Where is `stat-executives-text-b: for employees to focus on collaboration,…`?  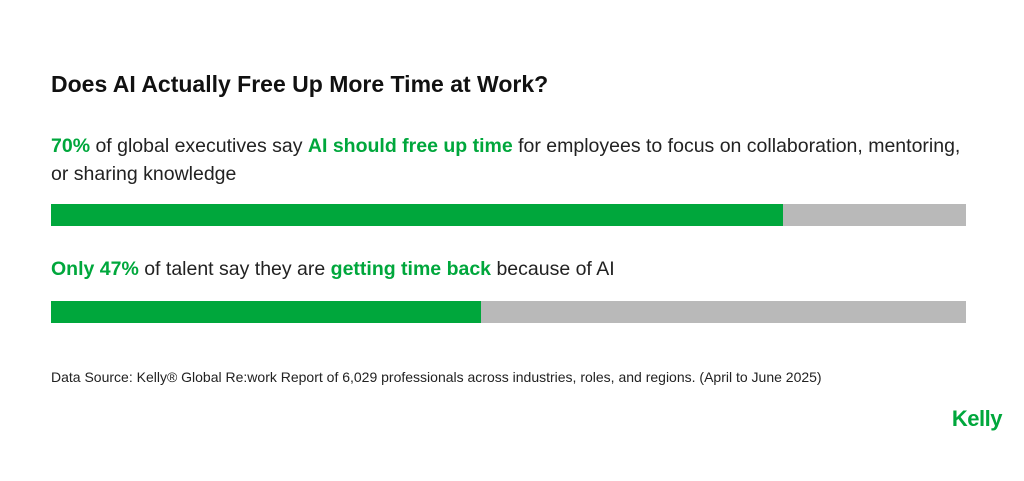 stat-executives-text-b: for employees to focus on collaboration,… is located at coordinates (506, 160).